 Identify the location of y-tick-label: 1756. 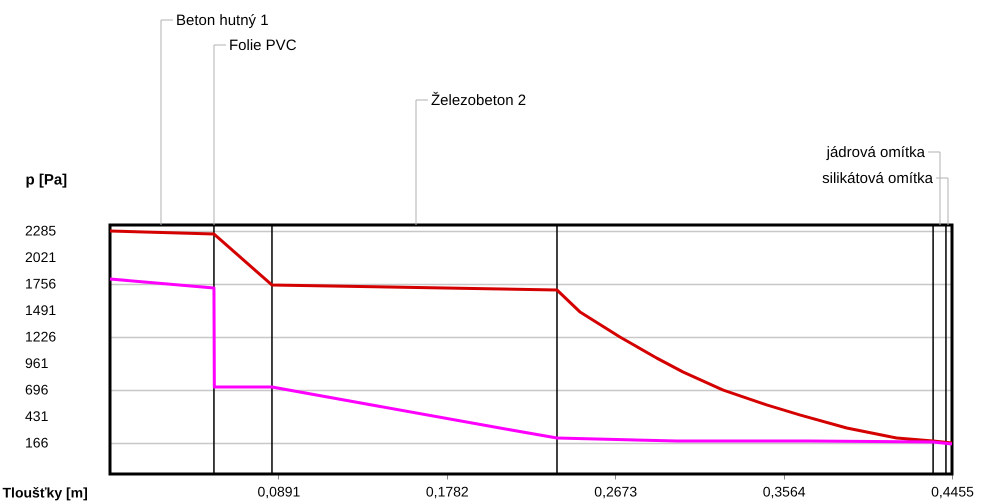
(40, 283).